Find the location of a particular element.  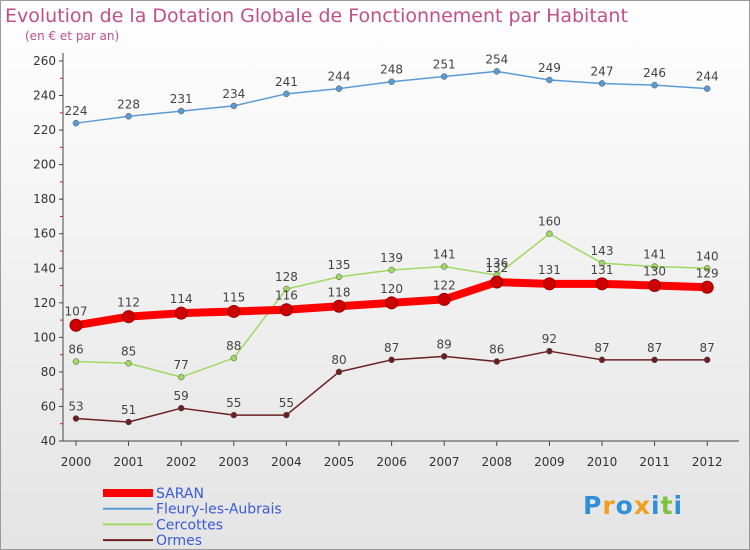

y-tick-label: 120 is located at coordinates (44, 303).